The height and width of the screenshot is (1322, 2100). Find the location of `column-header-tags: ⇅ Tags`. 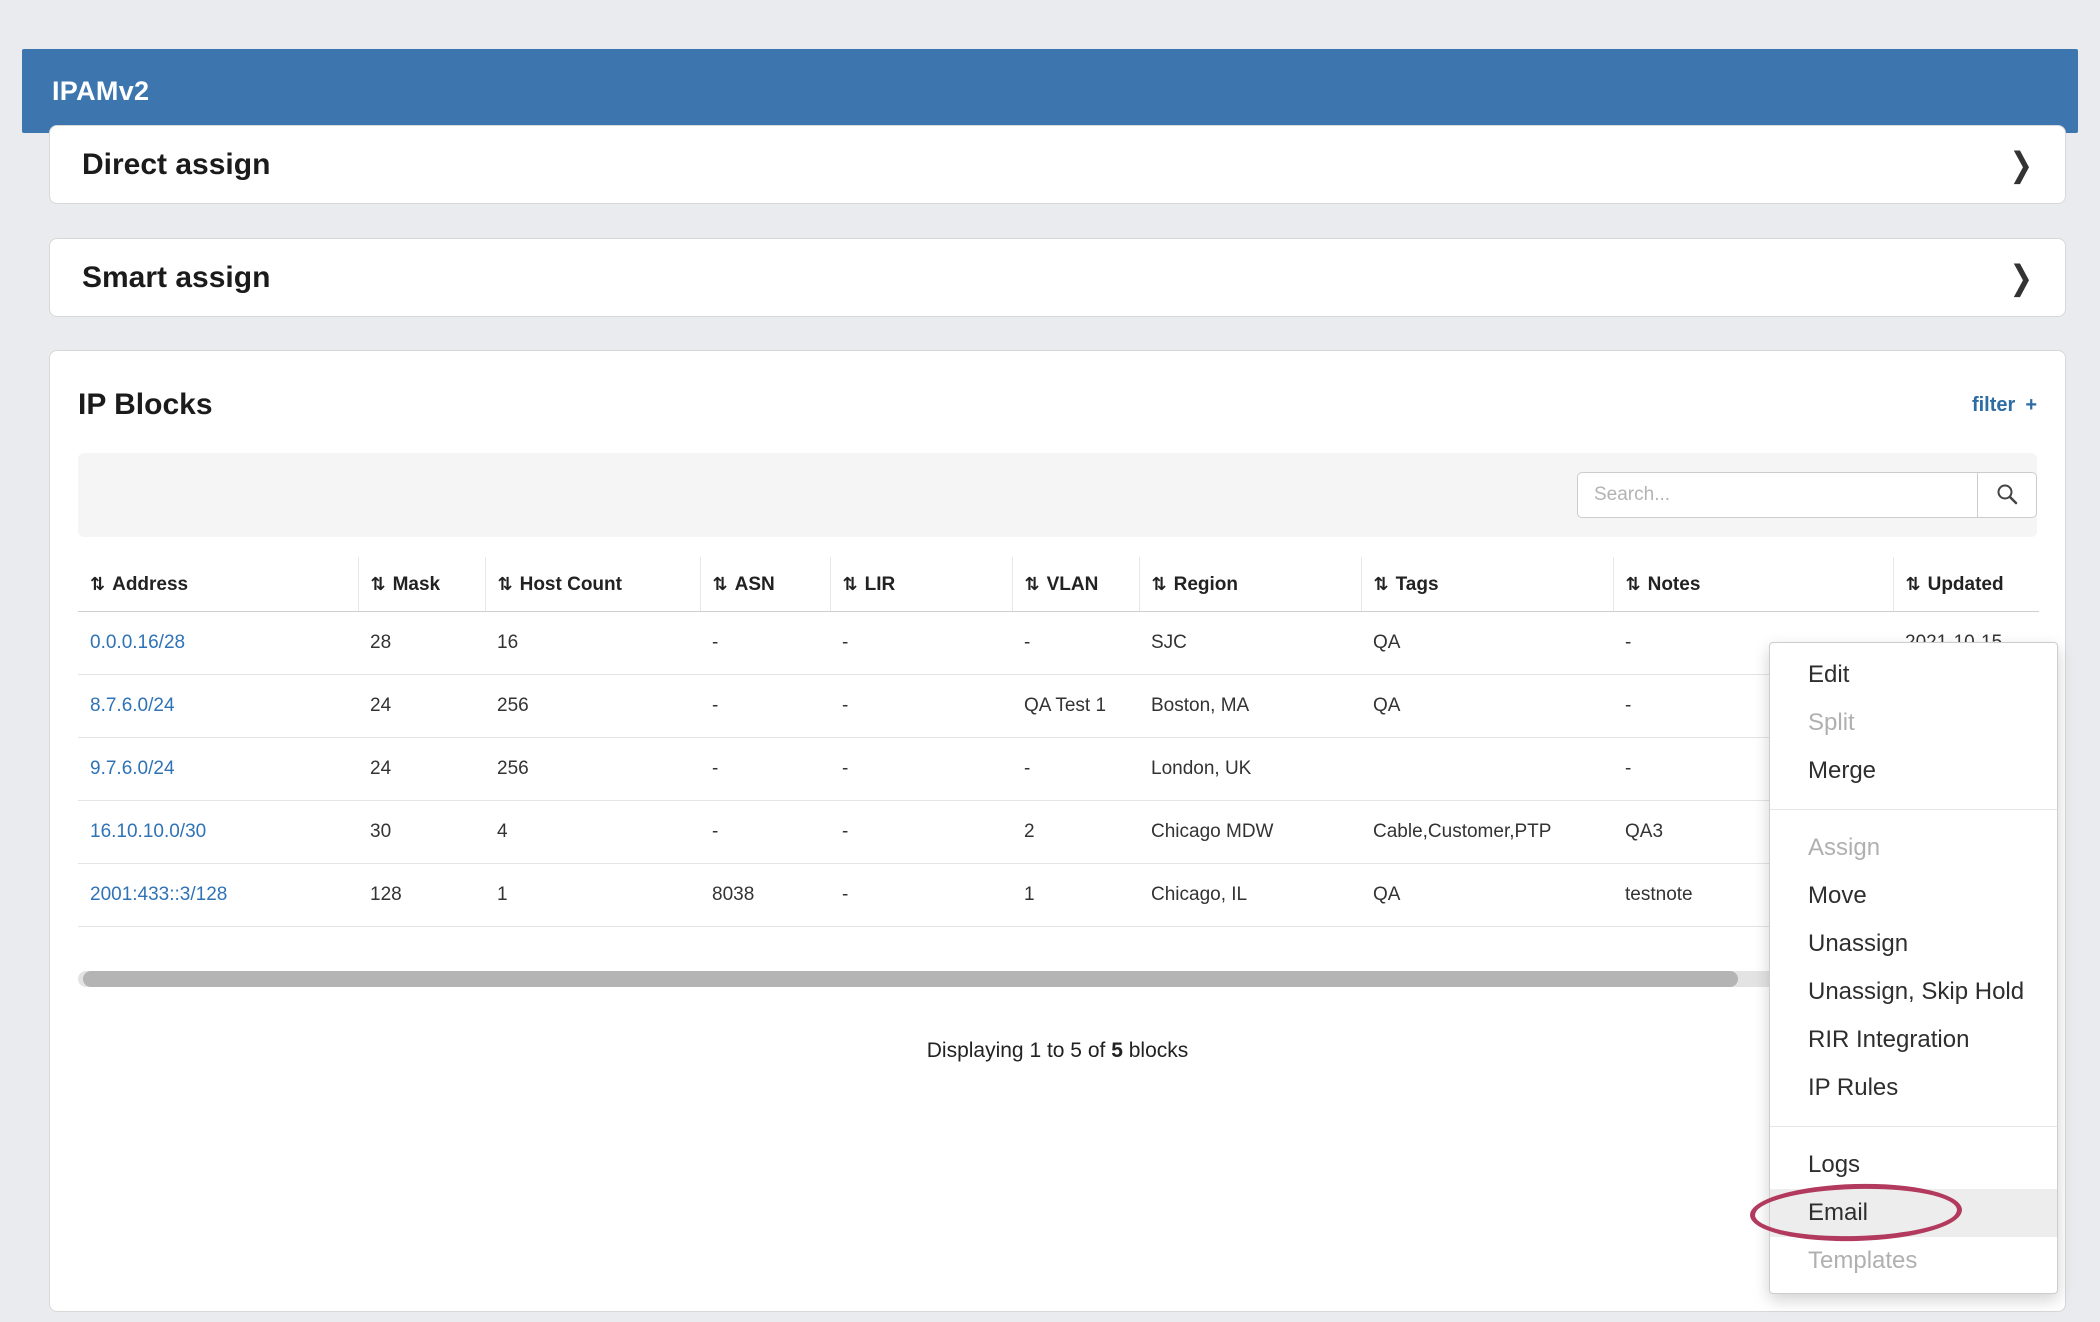

column-header-tags: ⇅ Tags is located at coordinates (1486, 584).